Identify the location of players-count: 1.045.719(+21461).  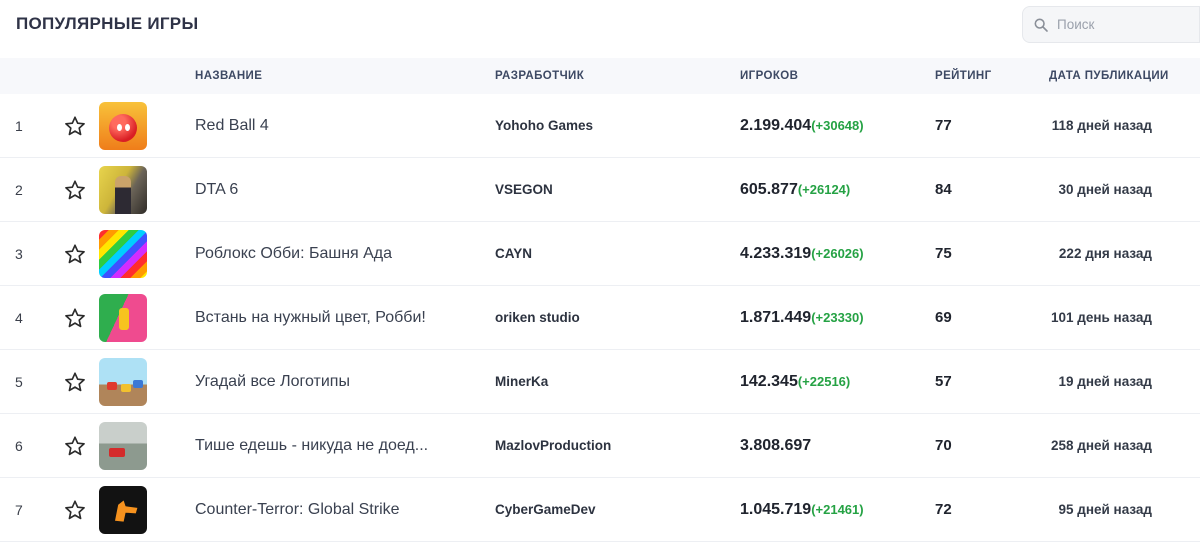
(837, 510).